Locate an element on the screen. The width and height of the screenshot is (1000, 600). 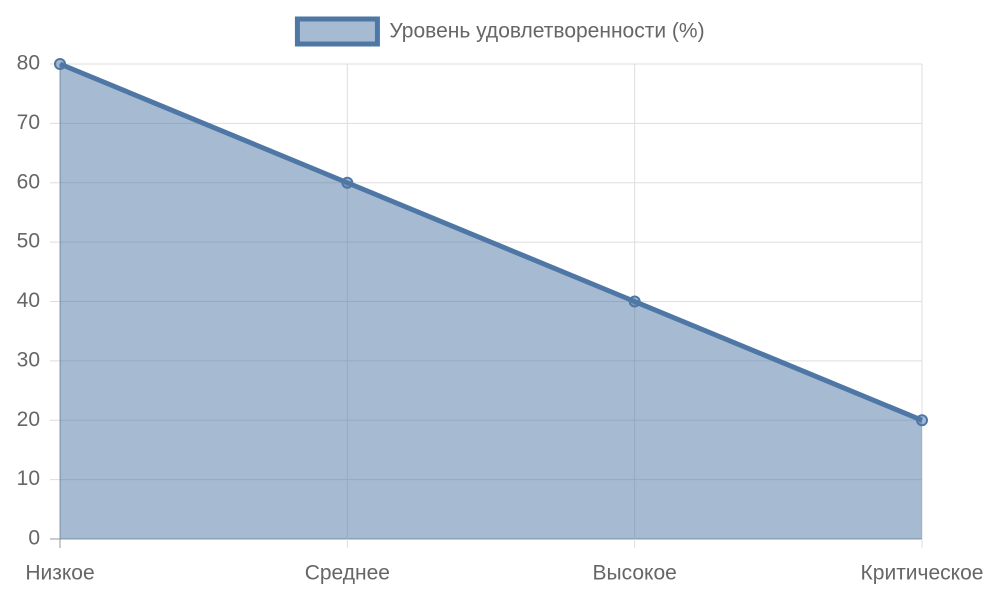
legend-swatch is located at coordinates (337, 31).